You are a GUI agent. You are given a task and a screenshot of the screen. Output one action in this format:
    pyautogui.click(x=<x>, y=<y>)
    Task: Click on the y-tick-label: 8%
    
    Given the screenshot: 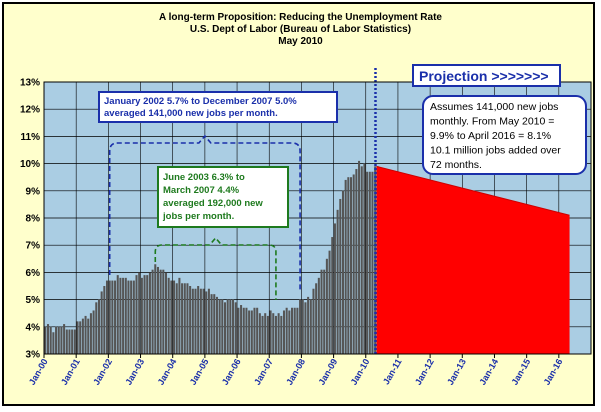 What is the action you would take?
    pyautogui.click(x=33, y=219)
    